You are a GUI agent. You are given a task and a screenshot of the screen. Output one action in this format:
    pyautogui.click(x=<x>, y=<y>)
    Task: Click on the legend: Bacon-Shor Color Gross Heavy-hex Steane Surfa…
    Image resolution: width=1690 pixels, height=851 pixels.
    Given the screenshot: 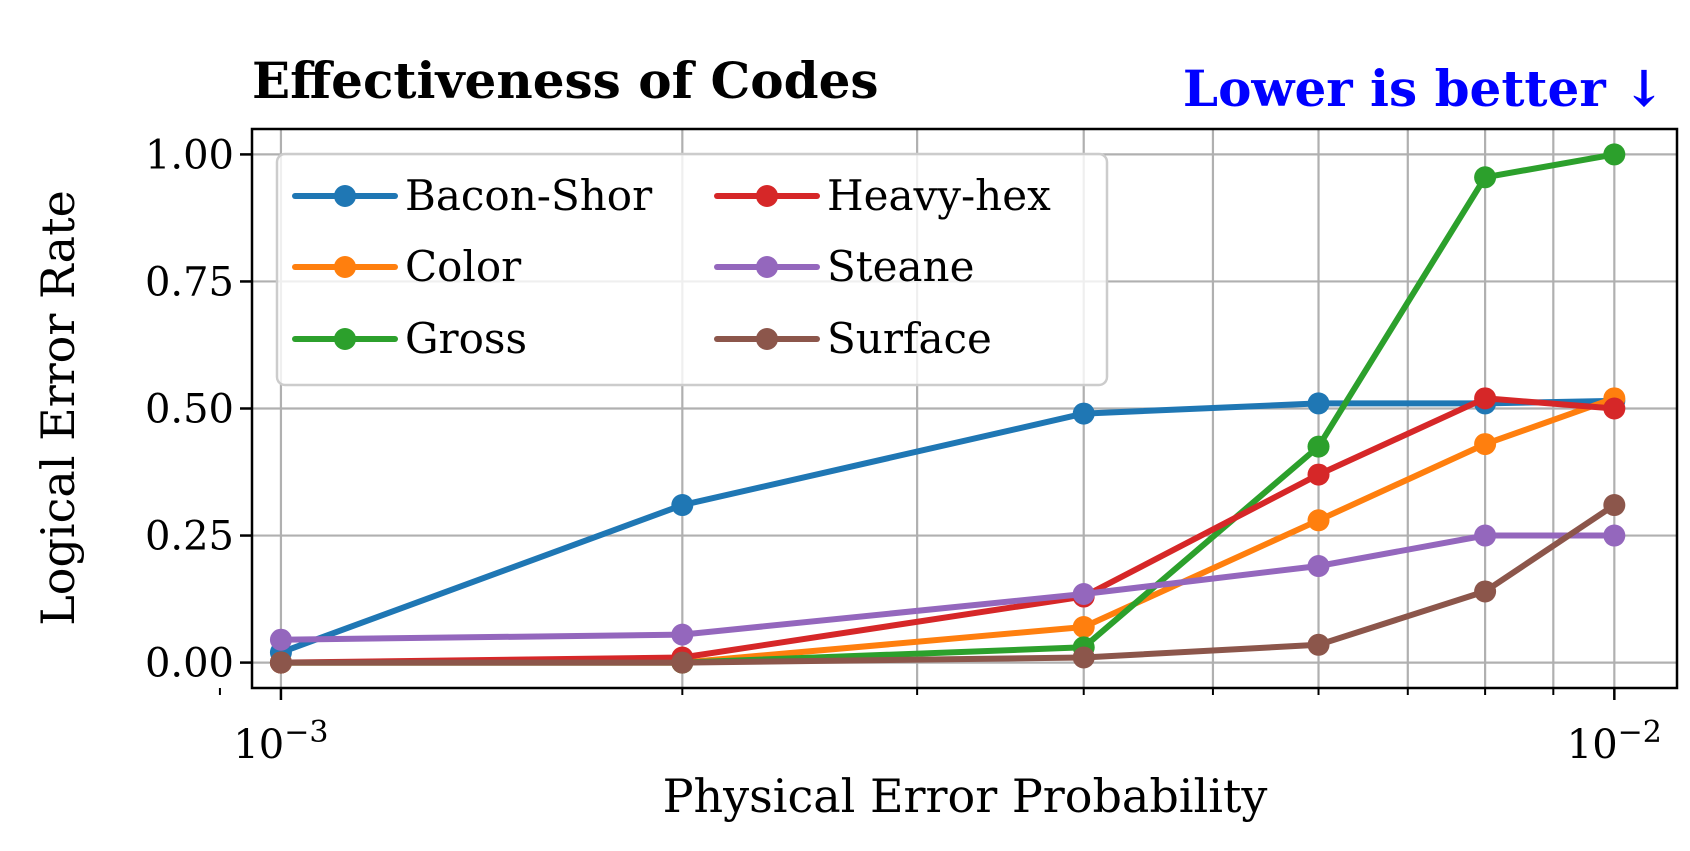 What is the action you would take?
    pyautogui.click(x=692, y=269)
    